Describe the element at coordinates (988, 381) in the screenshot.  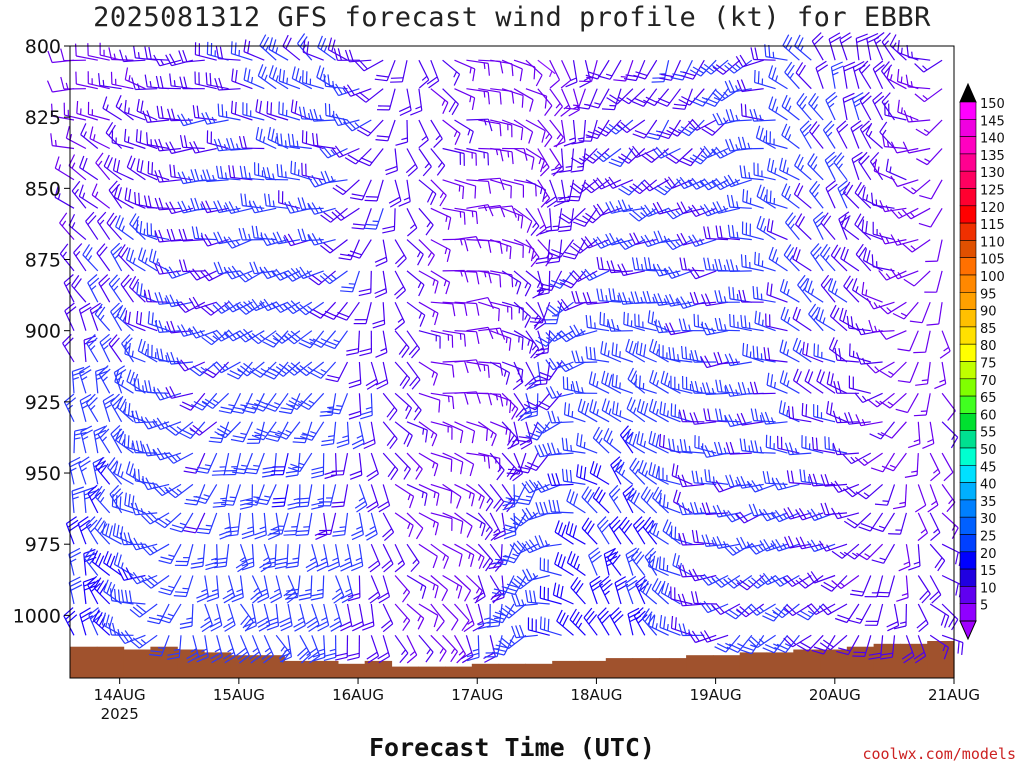
I see `colorbar-label: 70` at that location.